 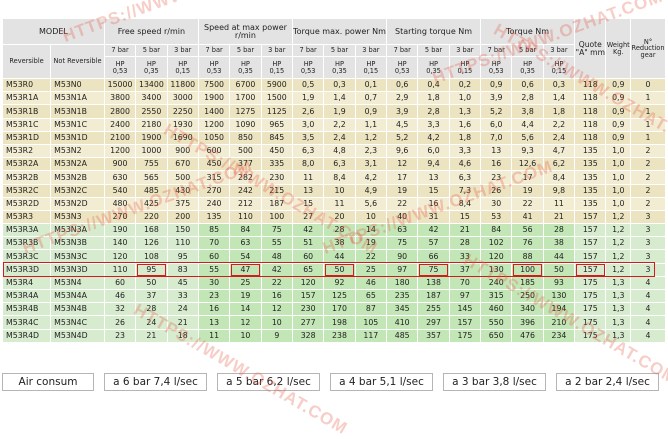 I want to click on value-cell: 1050, so click(x=214, y=137).